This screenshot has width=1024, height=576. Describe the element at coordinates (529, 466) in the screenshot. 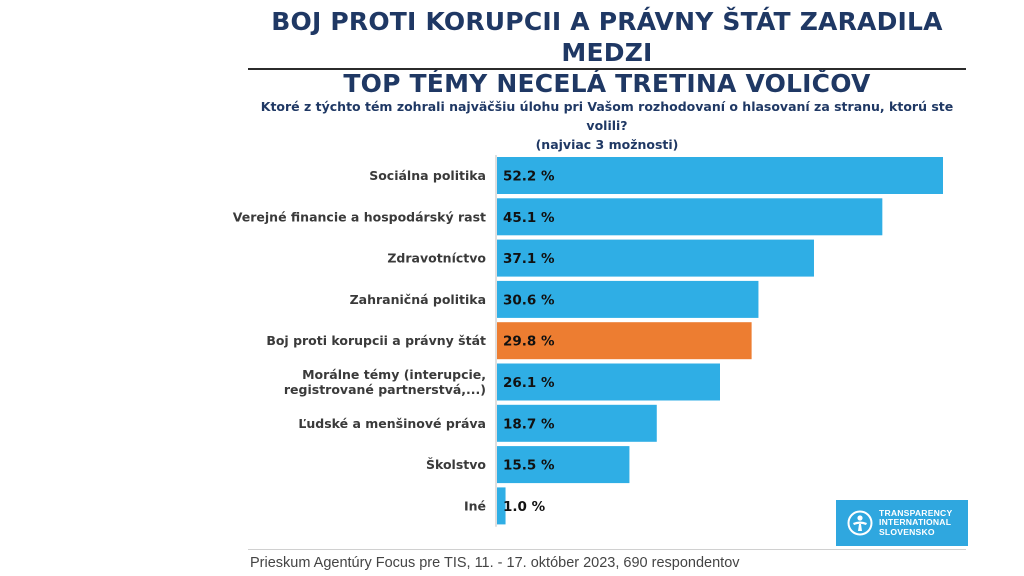

I see `bar-value-label: 15.5 %` at that location.